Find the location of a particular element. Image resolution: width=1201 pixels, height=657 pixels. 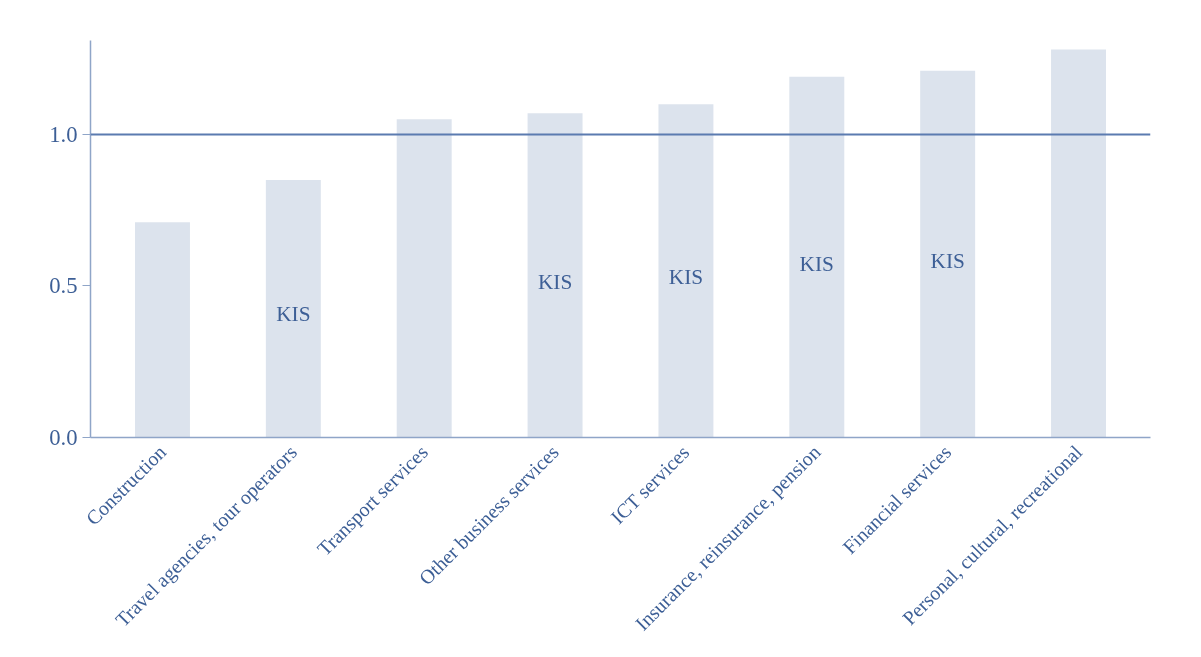

y-tick-label: 0.0 is located at coordinates (63, 437).